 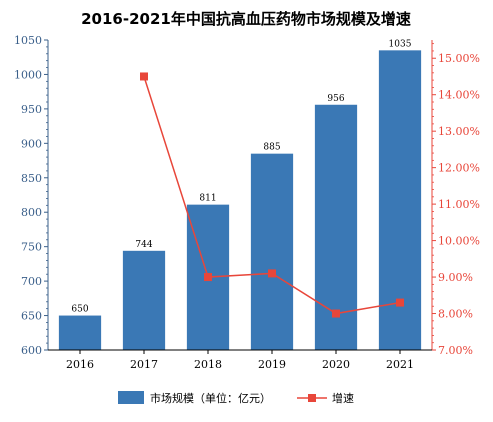 I want to click on chart-title: 2016-2021年中国抗高血压药物市场规模及增速, so click(x=246, y=19).